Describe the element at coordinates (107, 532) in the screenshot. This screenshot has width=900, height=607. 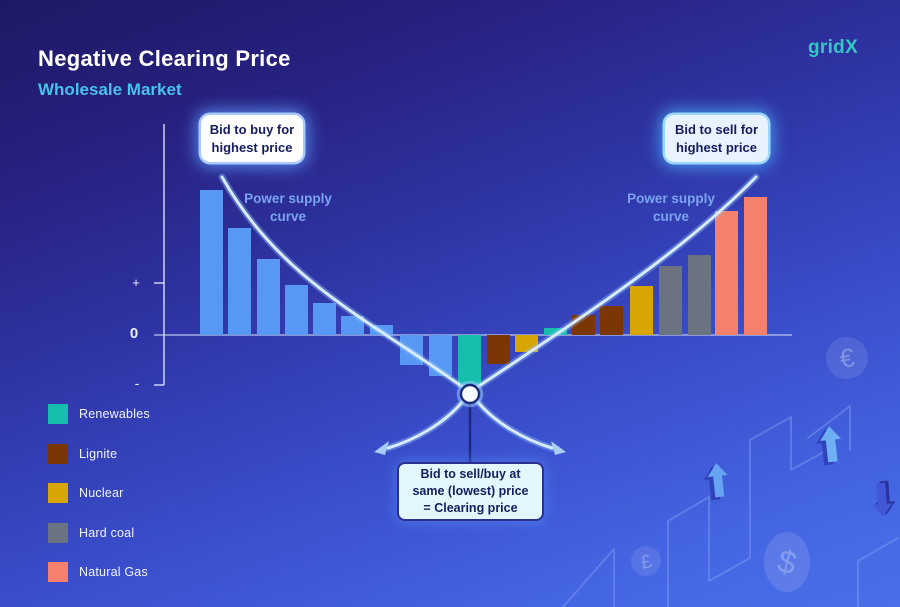
I see `legend-label: Hard coal` at that location.